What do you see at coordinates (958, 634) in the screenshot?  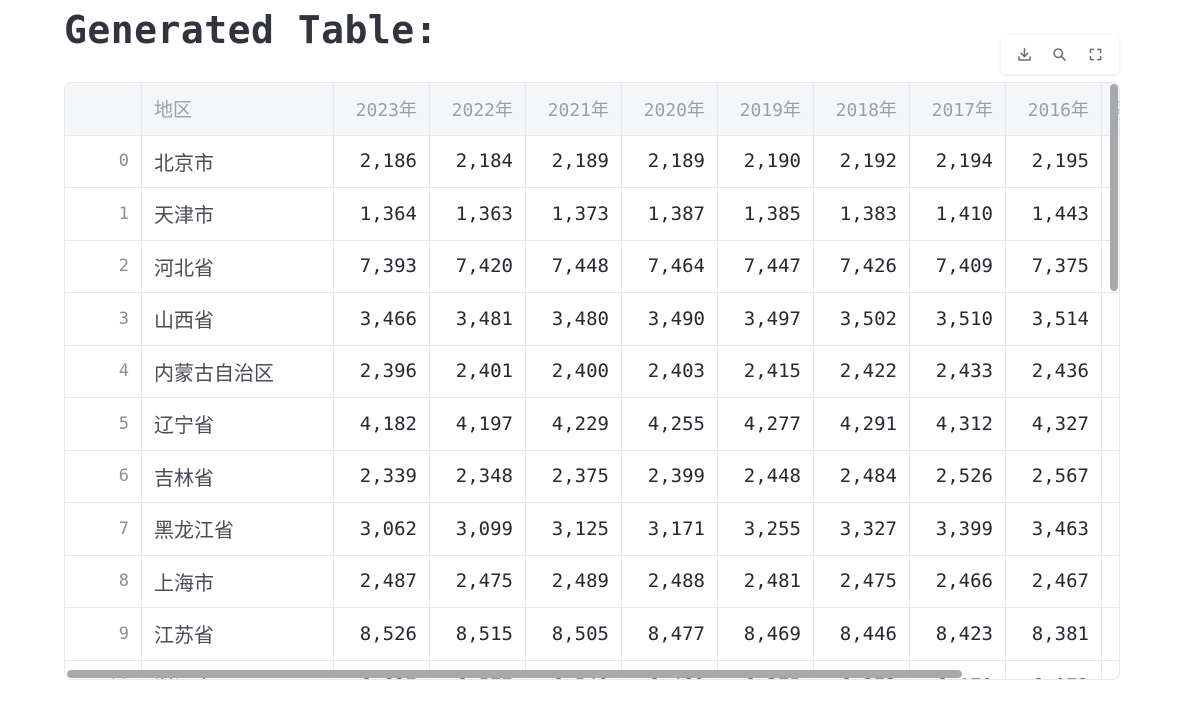 I see `value-cell: 8,423` at bounding box center [958, 634].